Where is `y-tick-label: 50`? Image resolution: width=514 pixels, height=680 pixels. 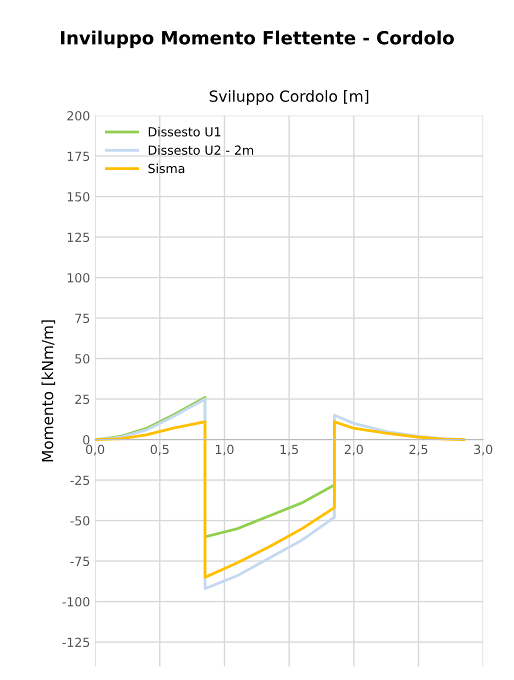
y-tick-label: 50 is located at coordinates (82, 359).